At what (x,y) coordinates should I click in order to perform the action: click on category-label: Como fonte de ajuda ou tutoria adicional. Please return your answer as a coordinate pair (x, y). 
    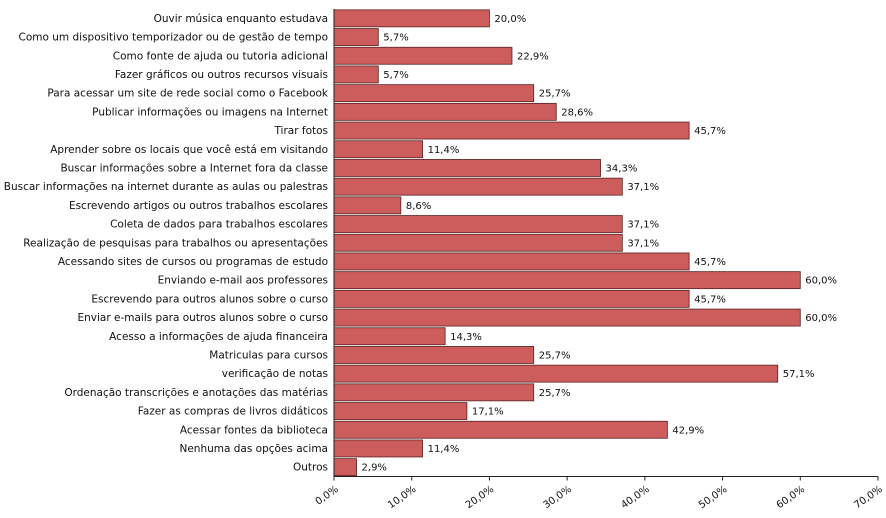
    Looking at the image, I should click on (220, 56).